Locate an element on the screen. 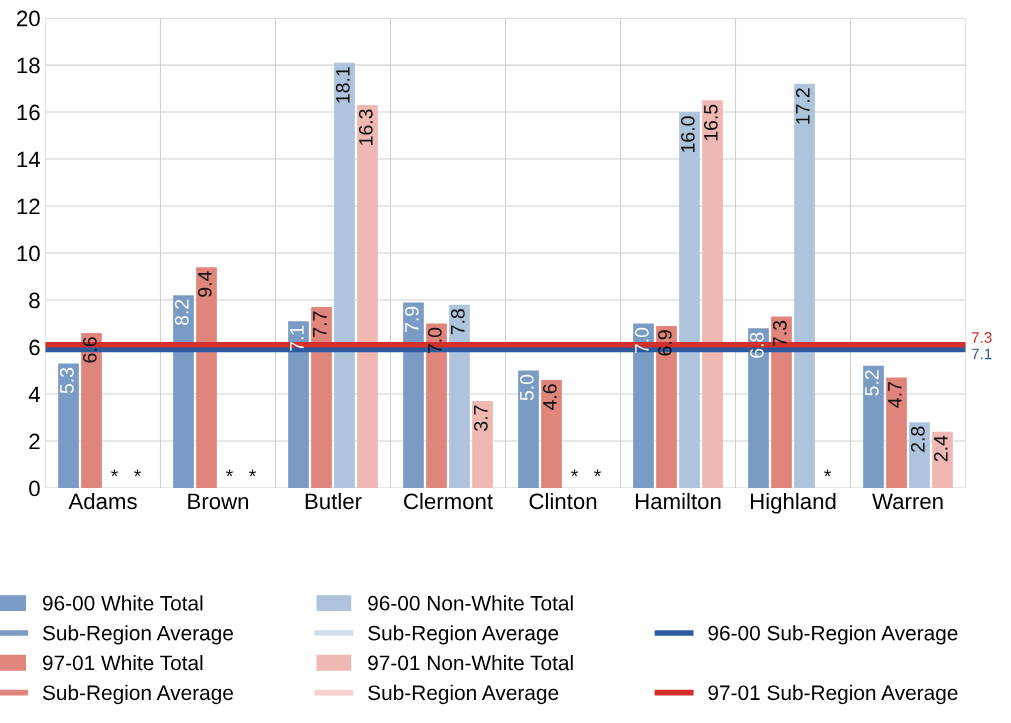  data-label: 4.7 is located at coordinates (895, 395).